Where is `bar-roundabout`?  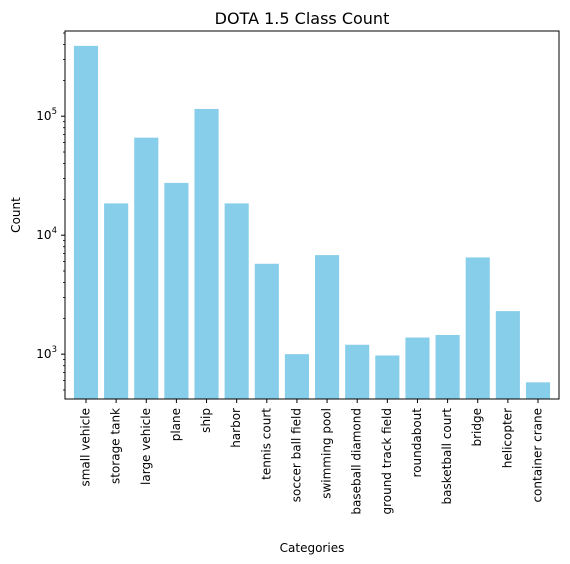 bar-roundabout is located at coordinates (417, 368).